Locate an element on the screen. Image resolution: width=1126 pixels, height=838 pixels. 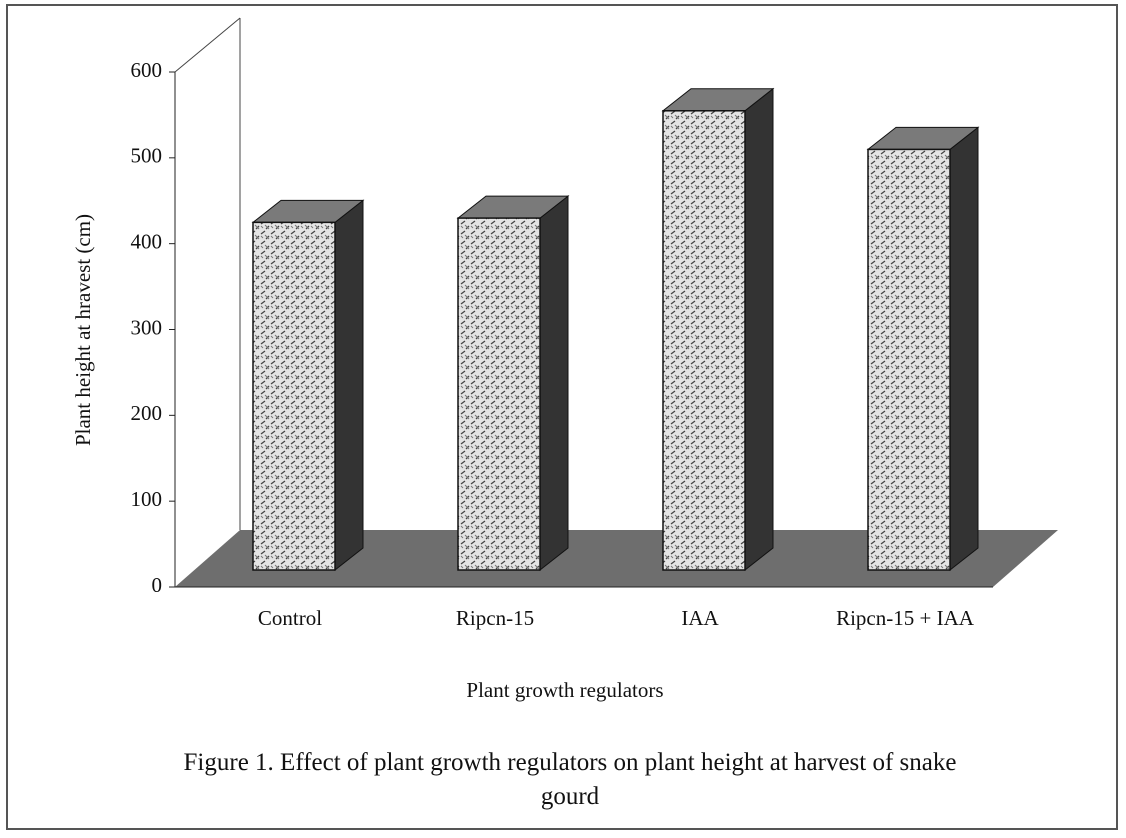
y-tick-label: 0 is located at coordinates (157, 585).